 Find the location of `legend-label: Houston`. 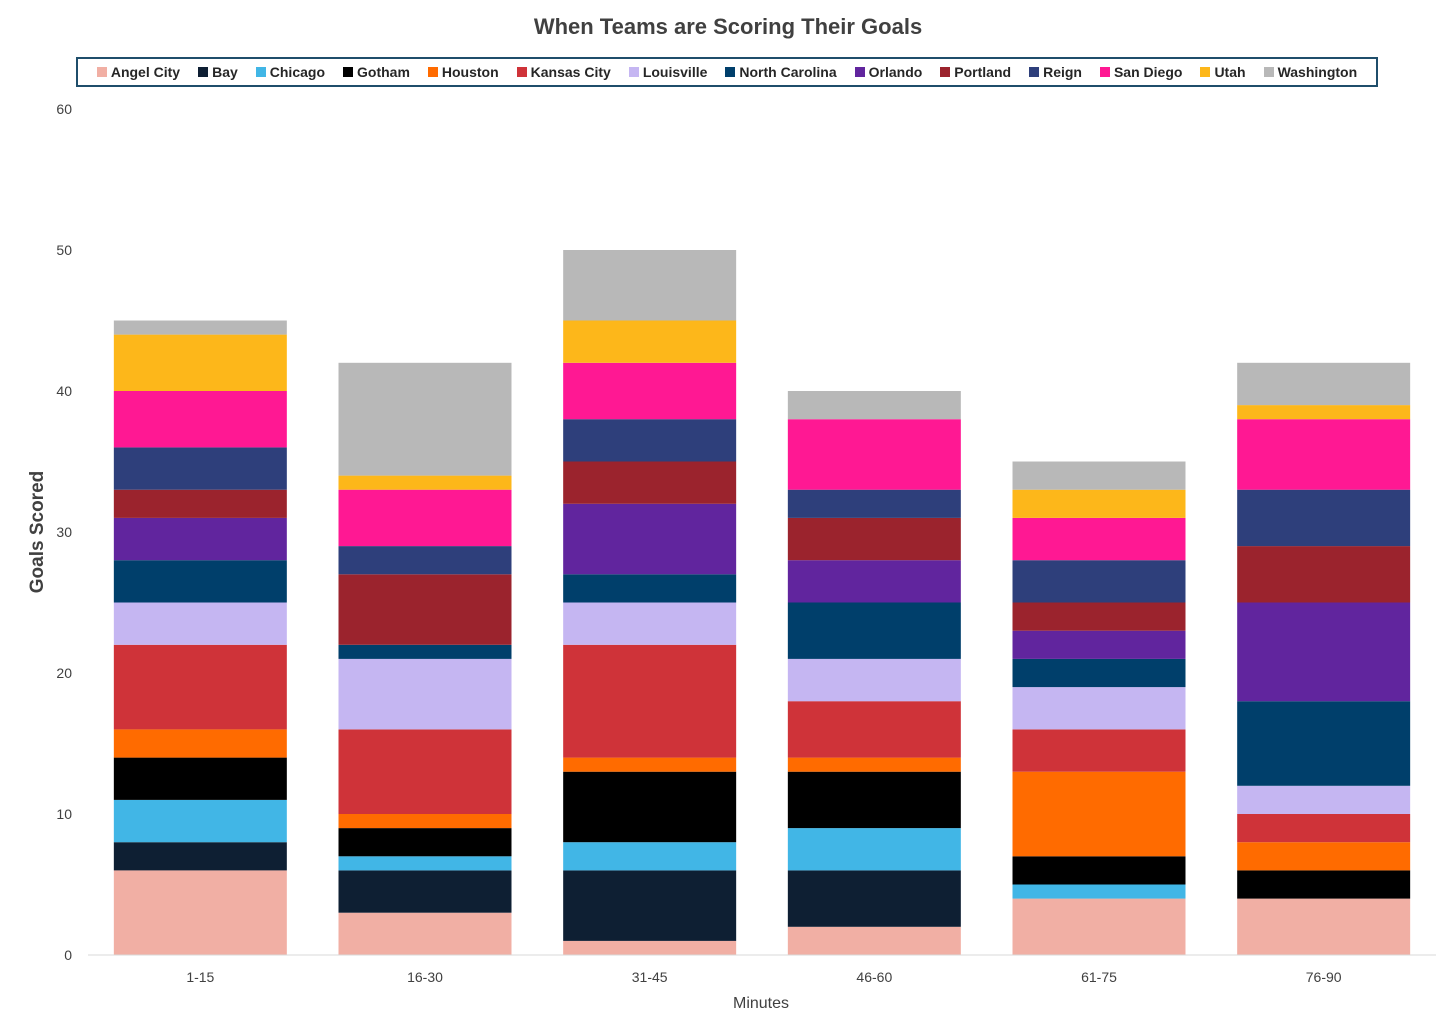

legend-label: Houston is located at coordinates (470, 72).